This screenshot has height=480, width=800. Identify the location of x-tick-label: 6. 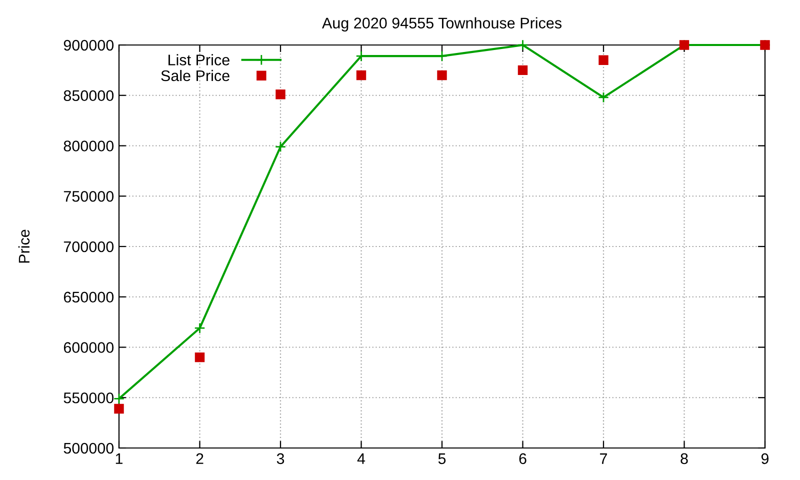
(522, 458).